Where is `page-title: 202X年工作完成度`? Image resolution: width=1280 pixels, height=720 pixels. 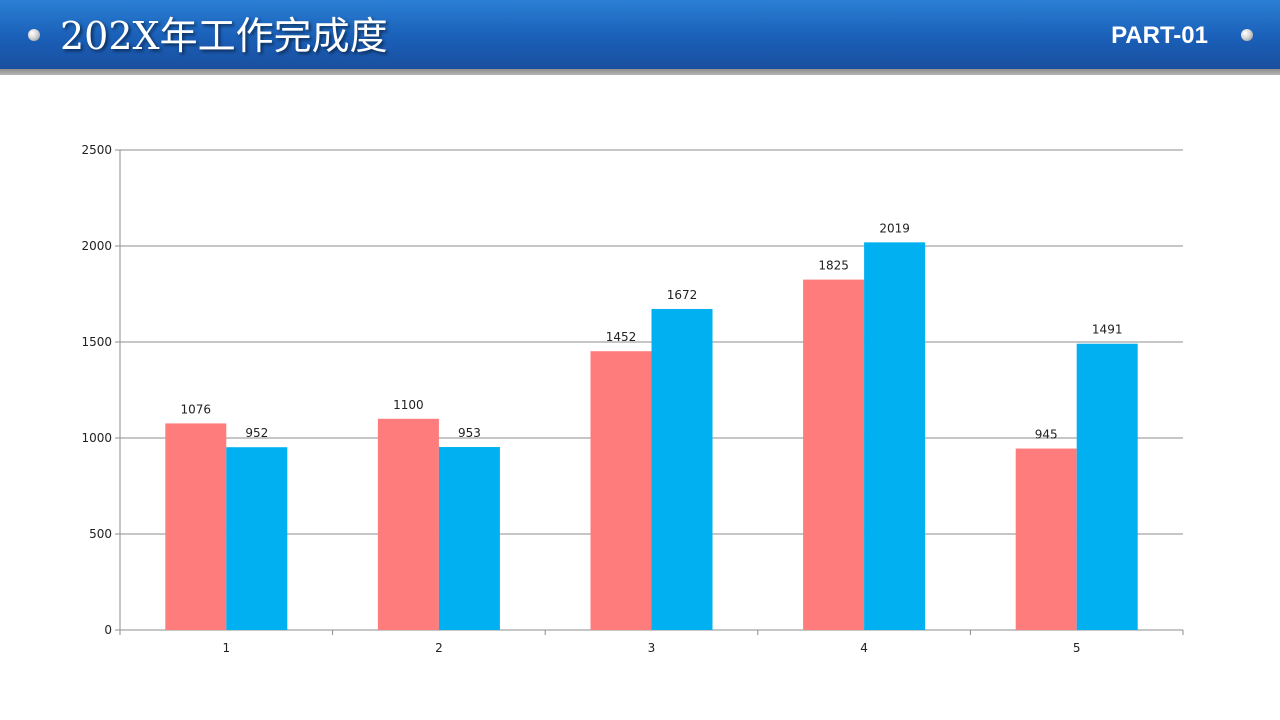 page-title: 202X年工作完成度 is located at coordinates (224, 36).